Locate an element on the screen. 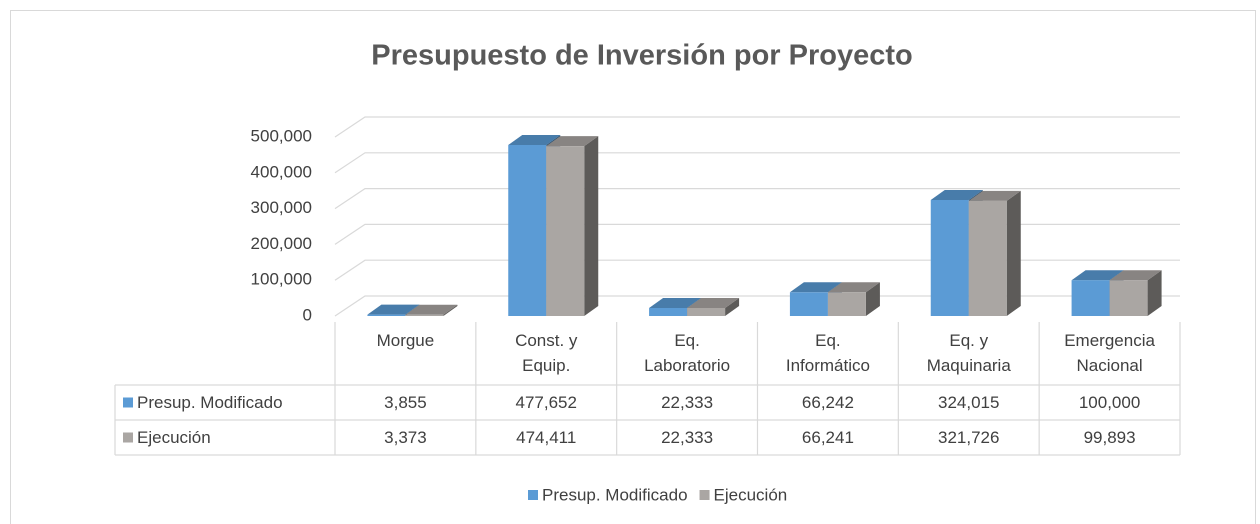  series-label: Presup. Modificado is located at coordinates (210, 402).